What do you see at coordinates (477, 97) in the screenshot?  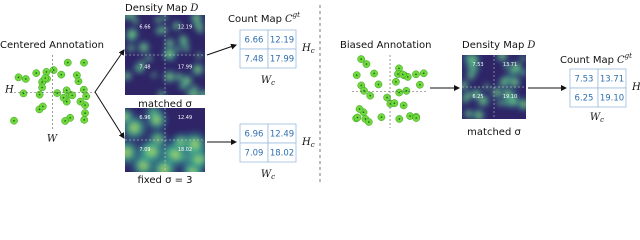 I see `map-value: 6.25` at bounding box center [477, 97].